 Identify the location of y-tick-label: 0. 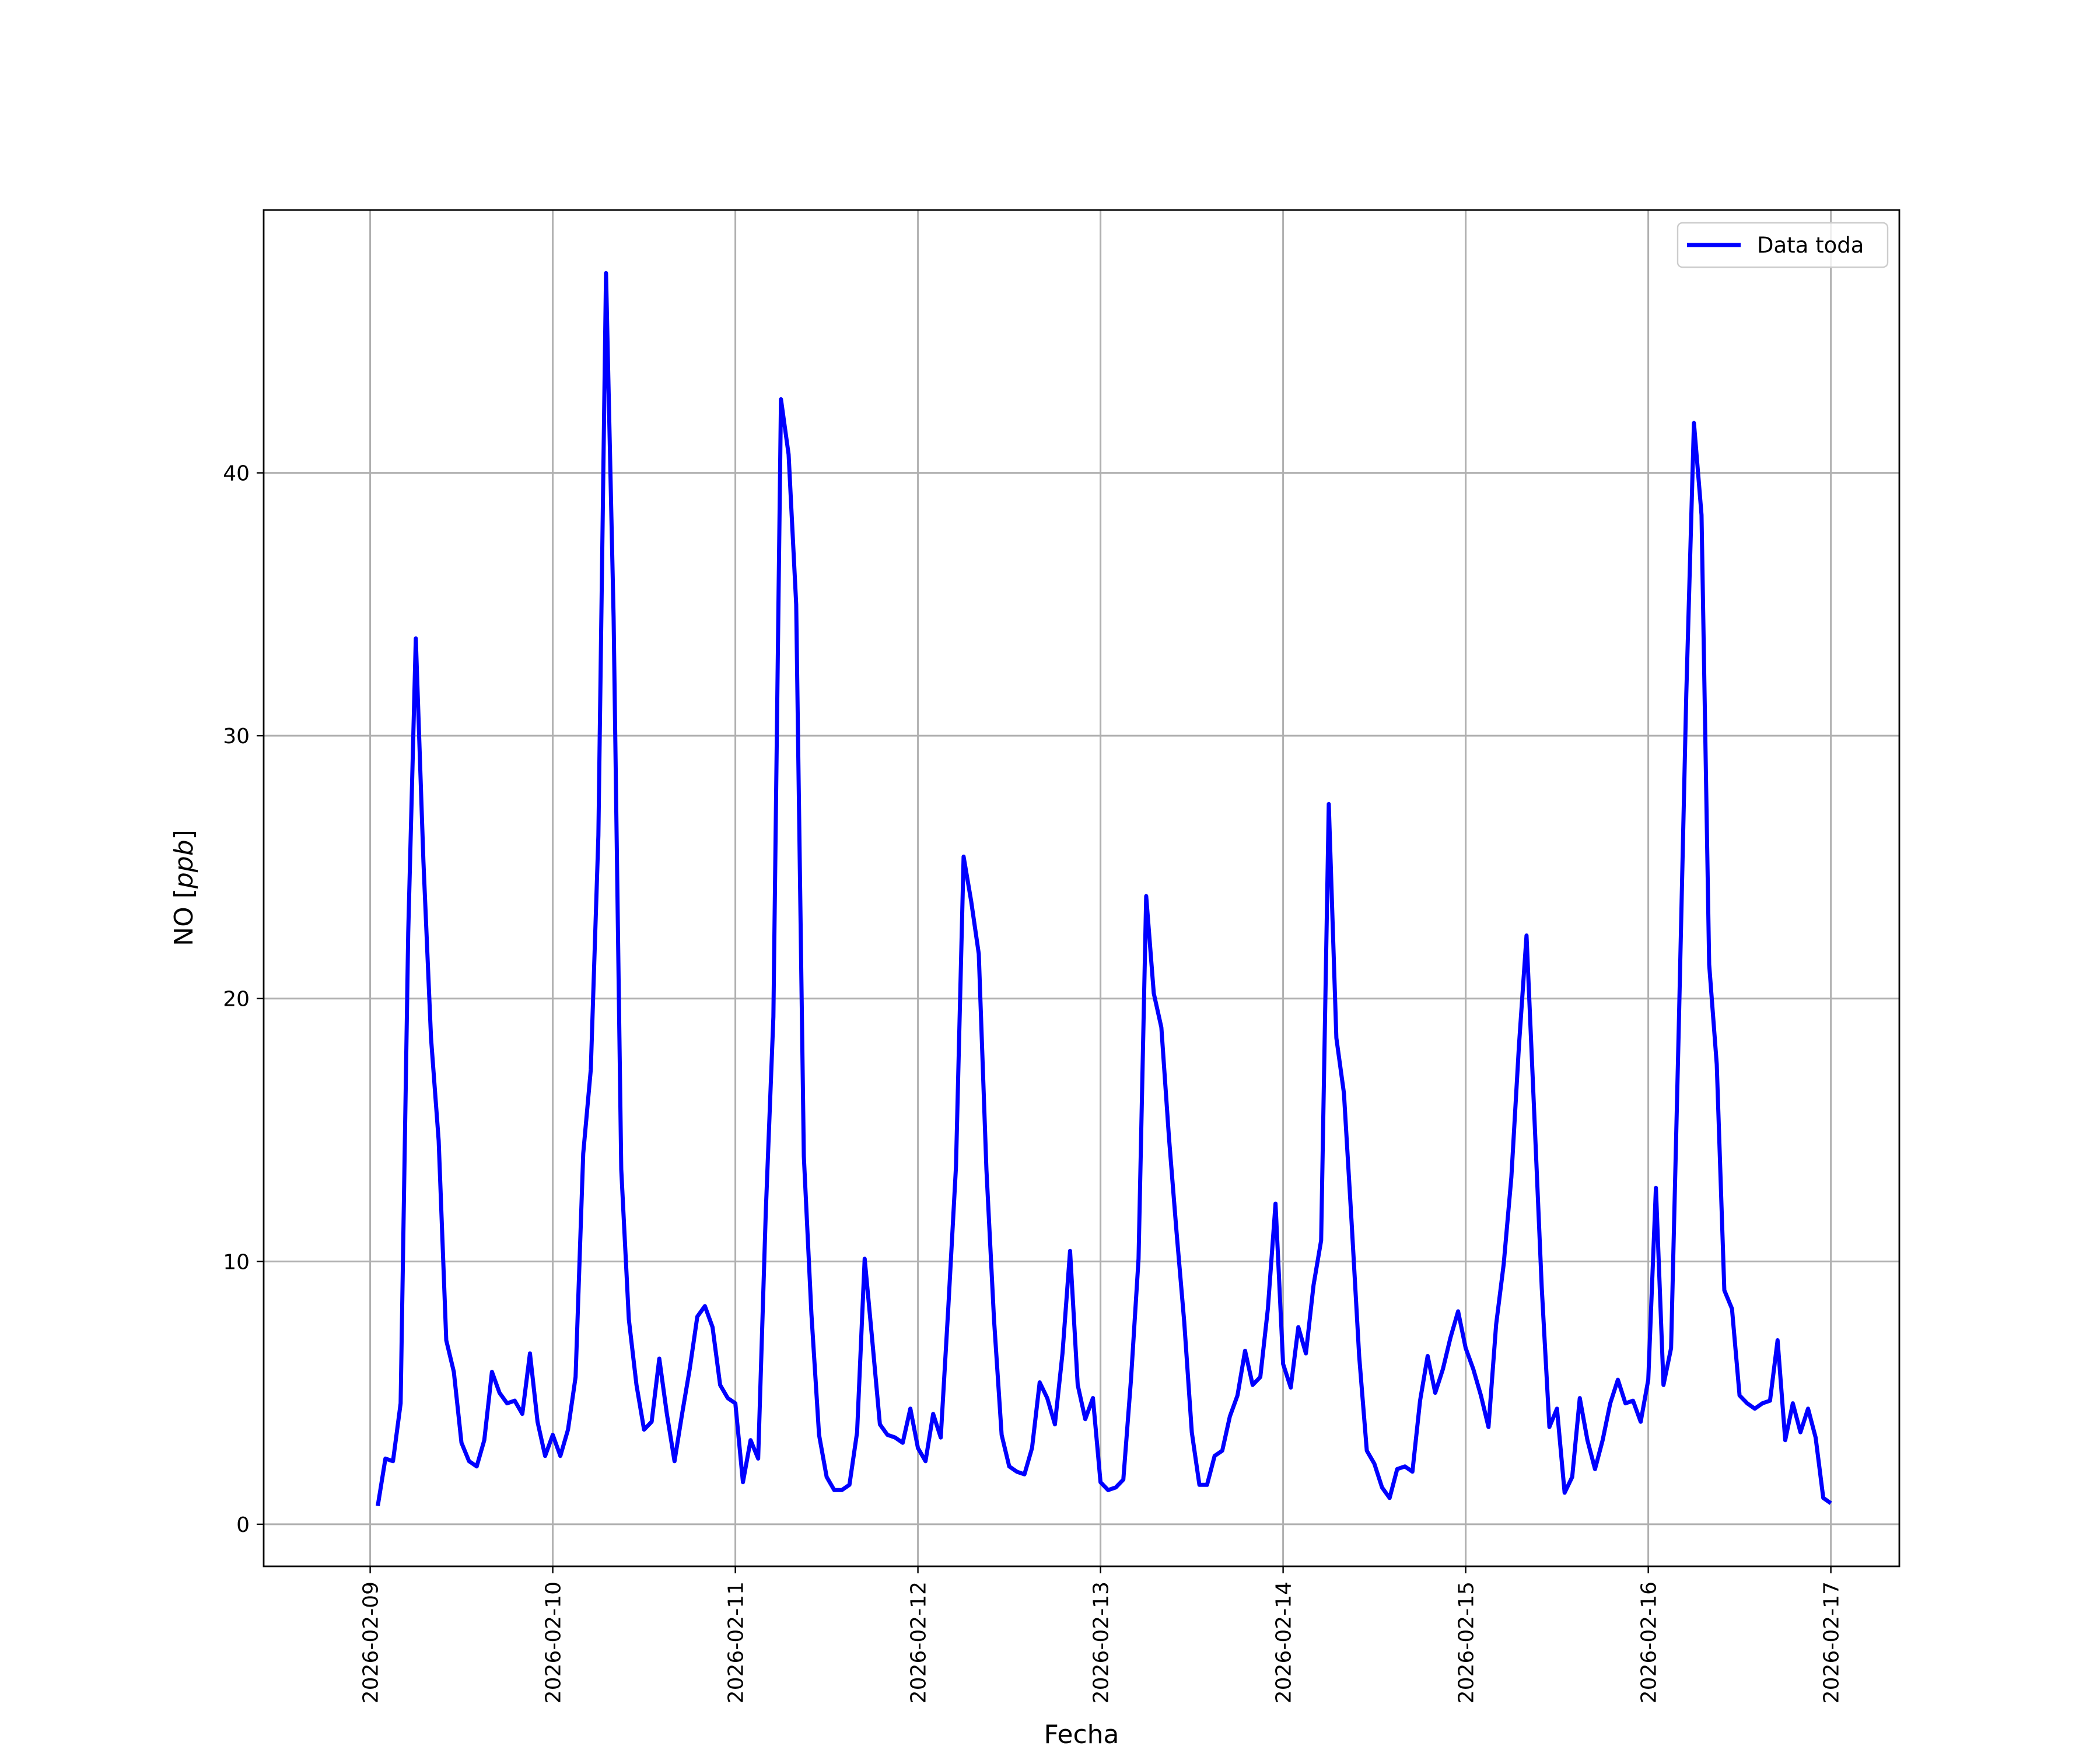
(243, 1525).